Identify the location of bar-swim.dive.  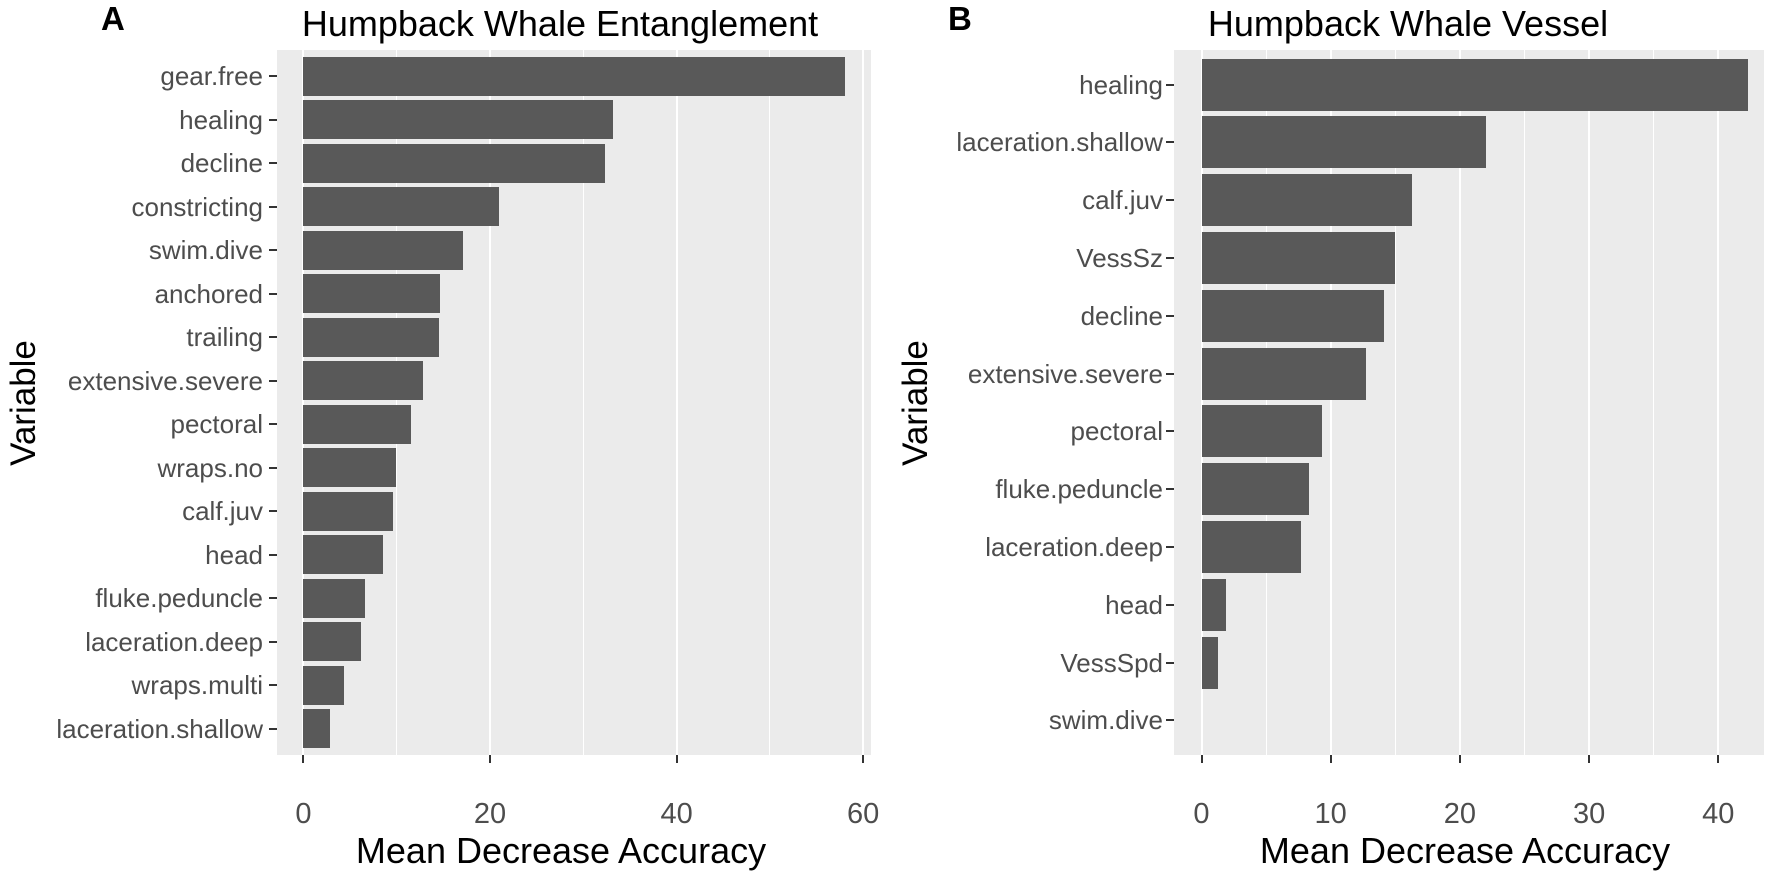
(383, 250).